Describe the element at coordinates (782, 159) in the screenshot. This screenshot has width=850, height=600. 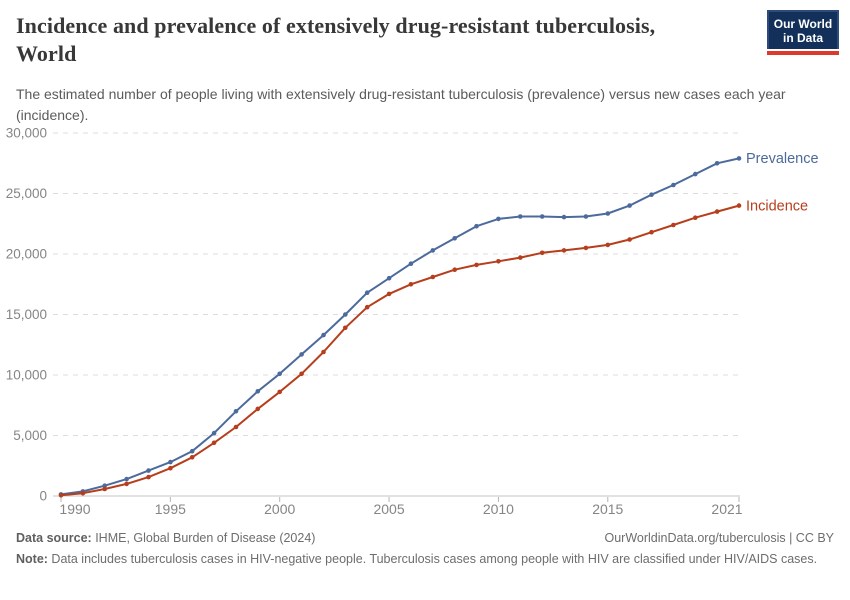
I see `prevalence-series-label: Prevalence` at that location.